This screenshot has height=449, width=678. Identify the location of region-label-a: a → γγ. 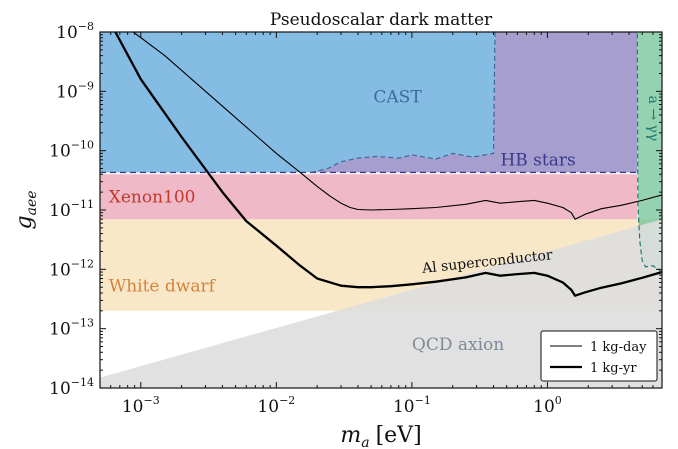
(653, 119).